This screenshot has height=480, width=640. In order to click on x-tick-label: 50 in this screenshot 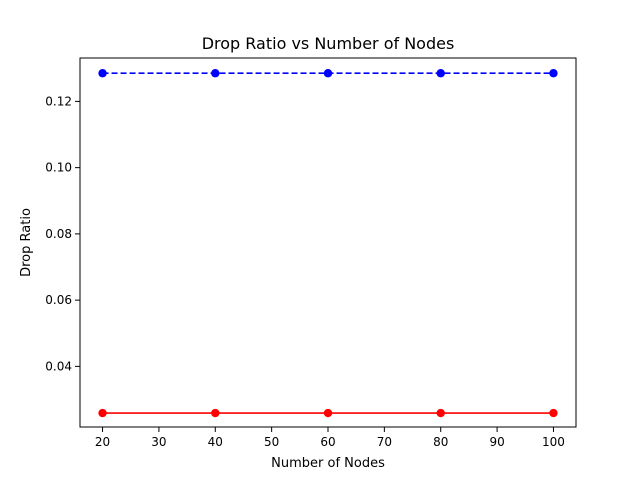, I will do `click(271, 442)`.